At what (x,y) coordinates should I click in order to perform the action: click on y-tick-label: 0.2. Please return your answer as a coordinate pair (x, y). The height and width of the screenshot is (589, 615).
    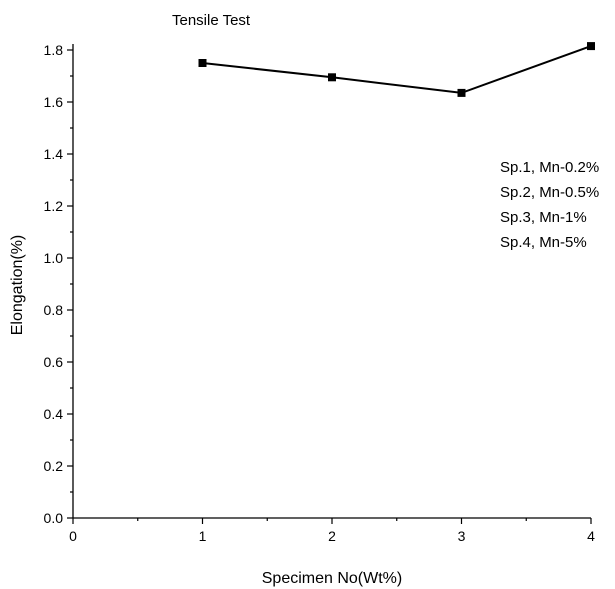
    Looking at the image, I should click on (54, 466).